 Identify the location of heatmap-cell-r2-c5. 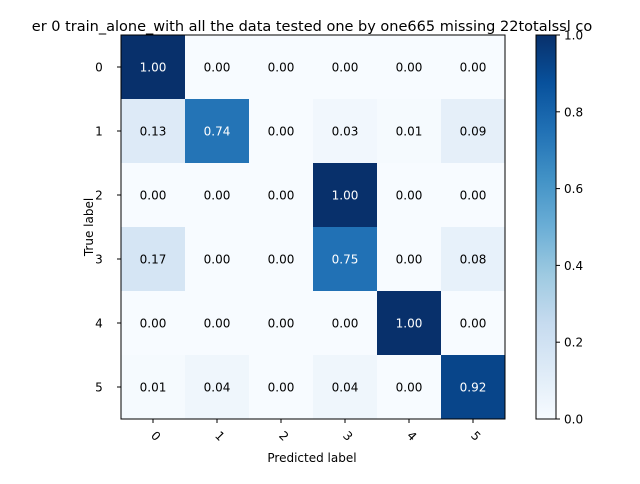
(473, 195).